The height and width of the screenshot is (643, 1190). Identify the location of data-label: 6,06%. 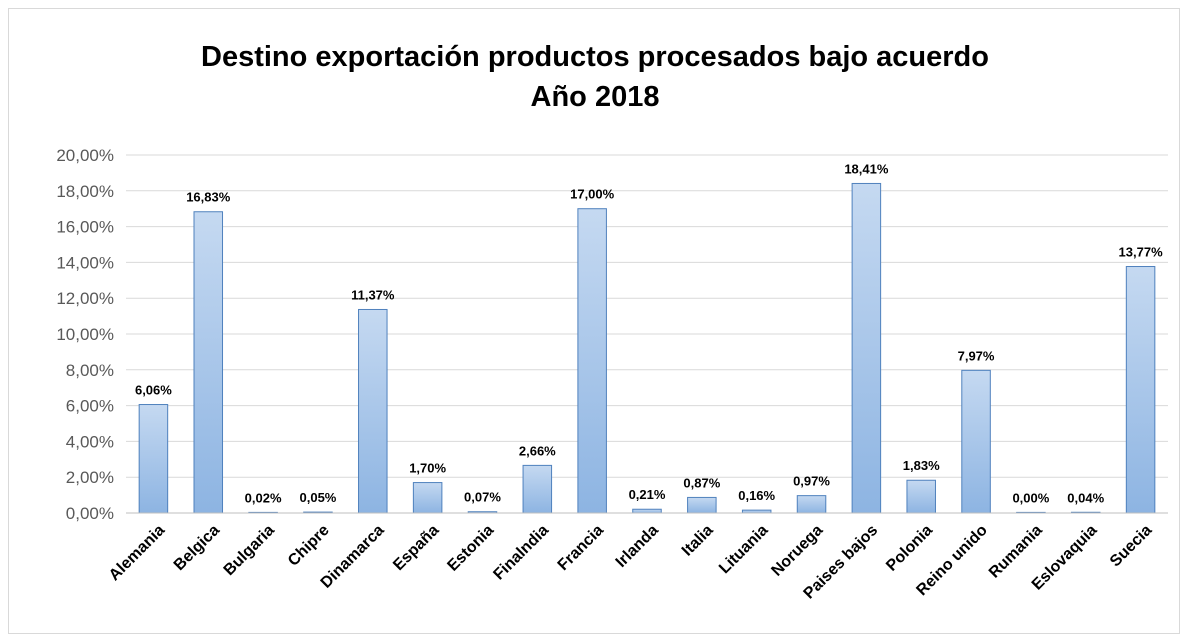
(153, 390).